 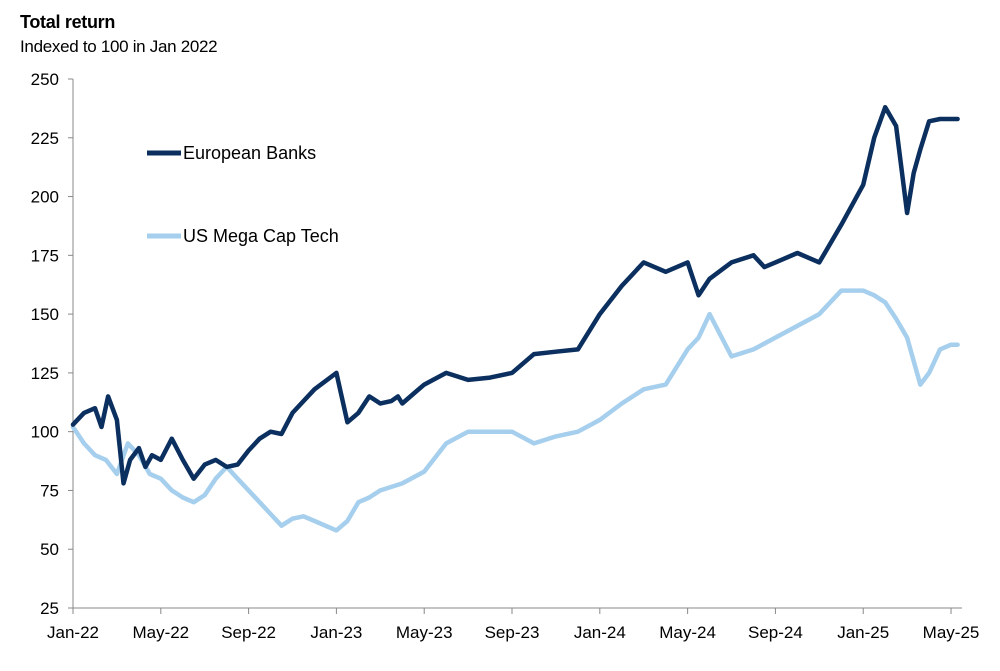 I want to click on y-tick-label: 150, so click(x=45, y=314).